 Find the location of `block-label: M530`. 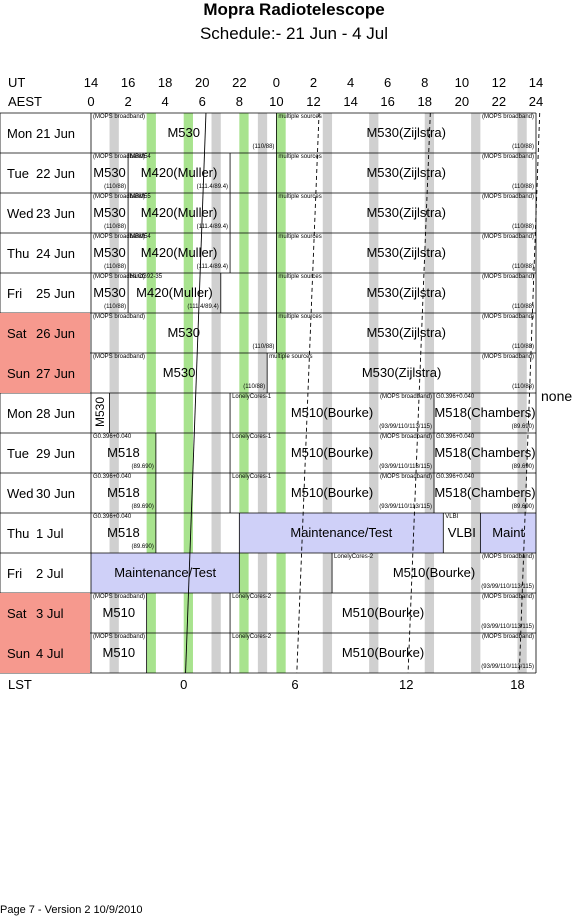

block-label: M530 is located at coordinates (183, 132).